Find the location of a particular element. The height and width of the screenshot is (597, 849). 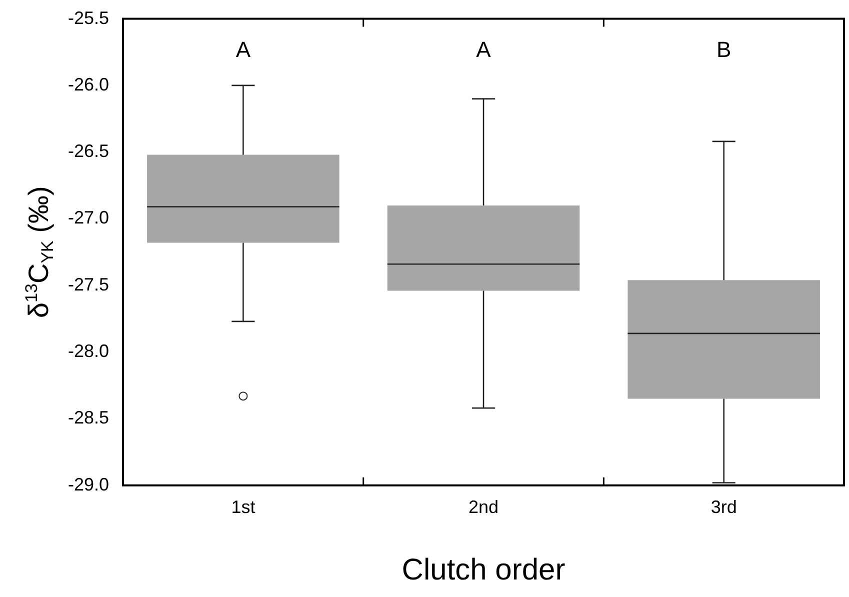

x-tick-label: 2nd is located at coordinates (483, 507).